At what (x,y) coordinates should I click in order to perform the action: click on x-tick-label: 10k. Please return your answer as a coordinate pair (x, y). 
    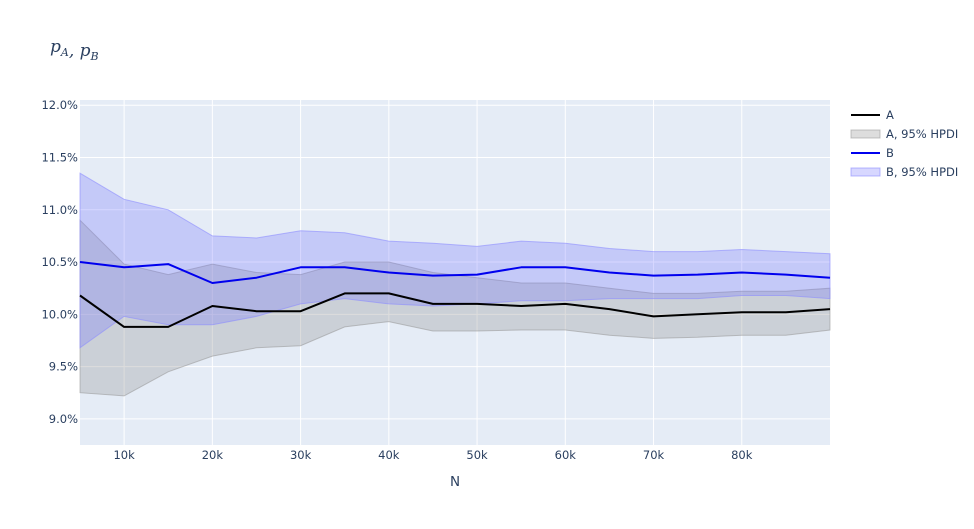
    Looking at the image, I should click on (124, 455).